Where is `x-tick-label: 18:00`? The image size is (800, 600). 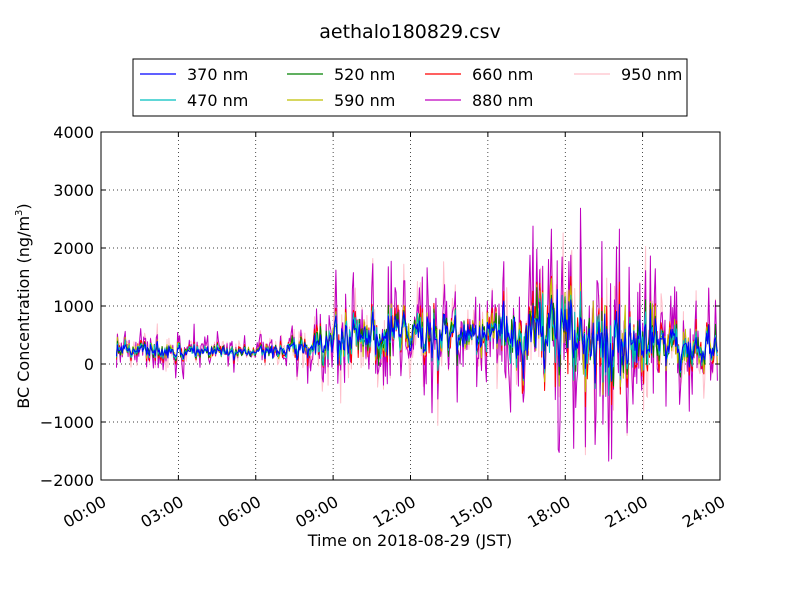 x-tick-label: 18:00 is located at coordinates (548, 512).